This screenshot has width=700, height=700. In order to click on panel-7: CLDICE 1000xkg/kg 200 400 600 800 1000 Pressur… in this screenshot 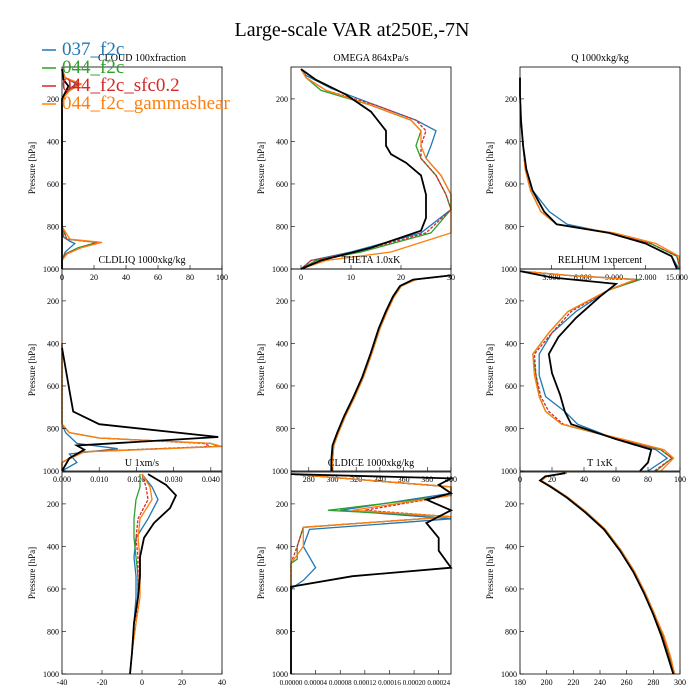, I will do `click(355, 572)`.